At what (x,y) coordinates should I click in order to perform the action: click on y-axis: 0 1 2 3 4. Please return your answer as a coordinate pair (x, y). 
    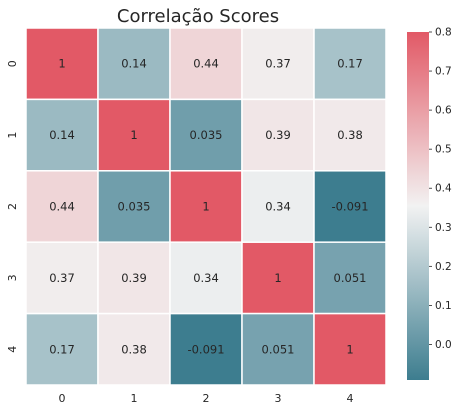
    Looking at the image, I should click on (12, 206).